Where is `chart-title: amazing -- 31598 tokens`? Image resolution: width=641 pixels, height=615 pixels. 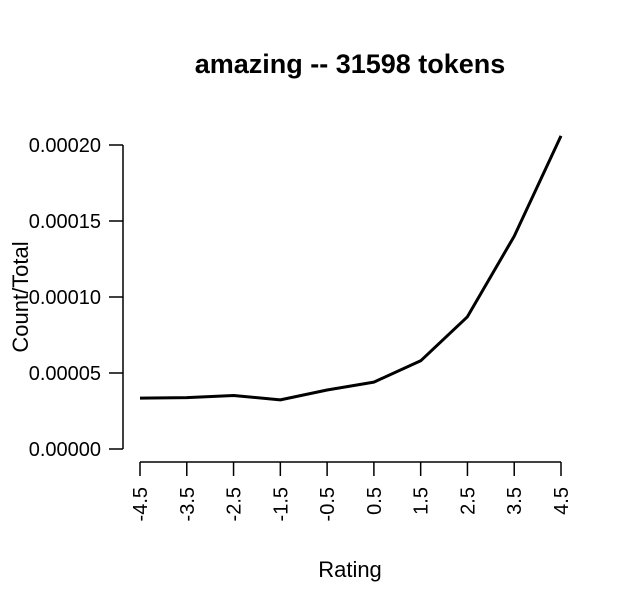 chart-title: amazing -- 31598 tokens is located at coordinates (350, 64).